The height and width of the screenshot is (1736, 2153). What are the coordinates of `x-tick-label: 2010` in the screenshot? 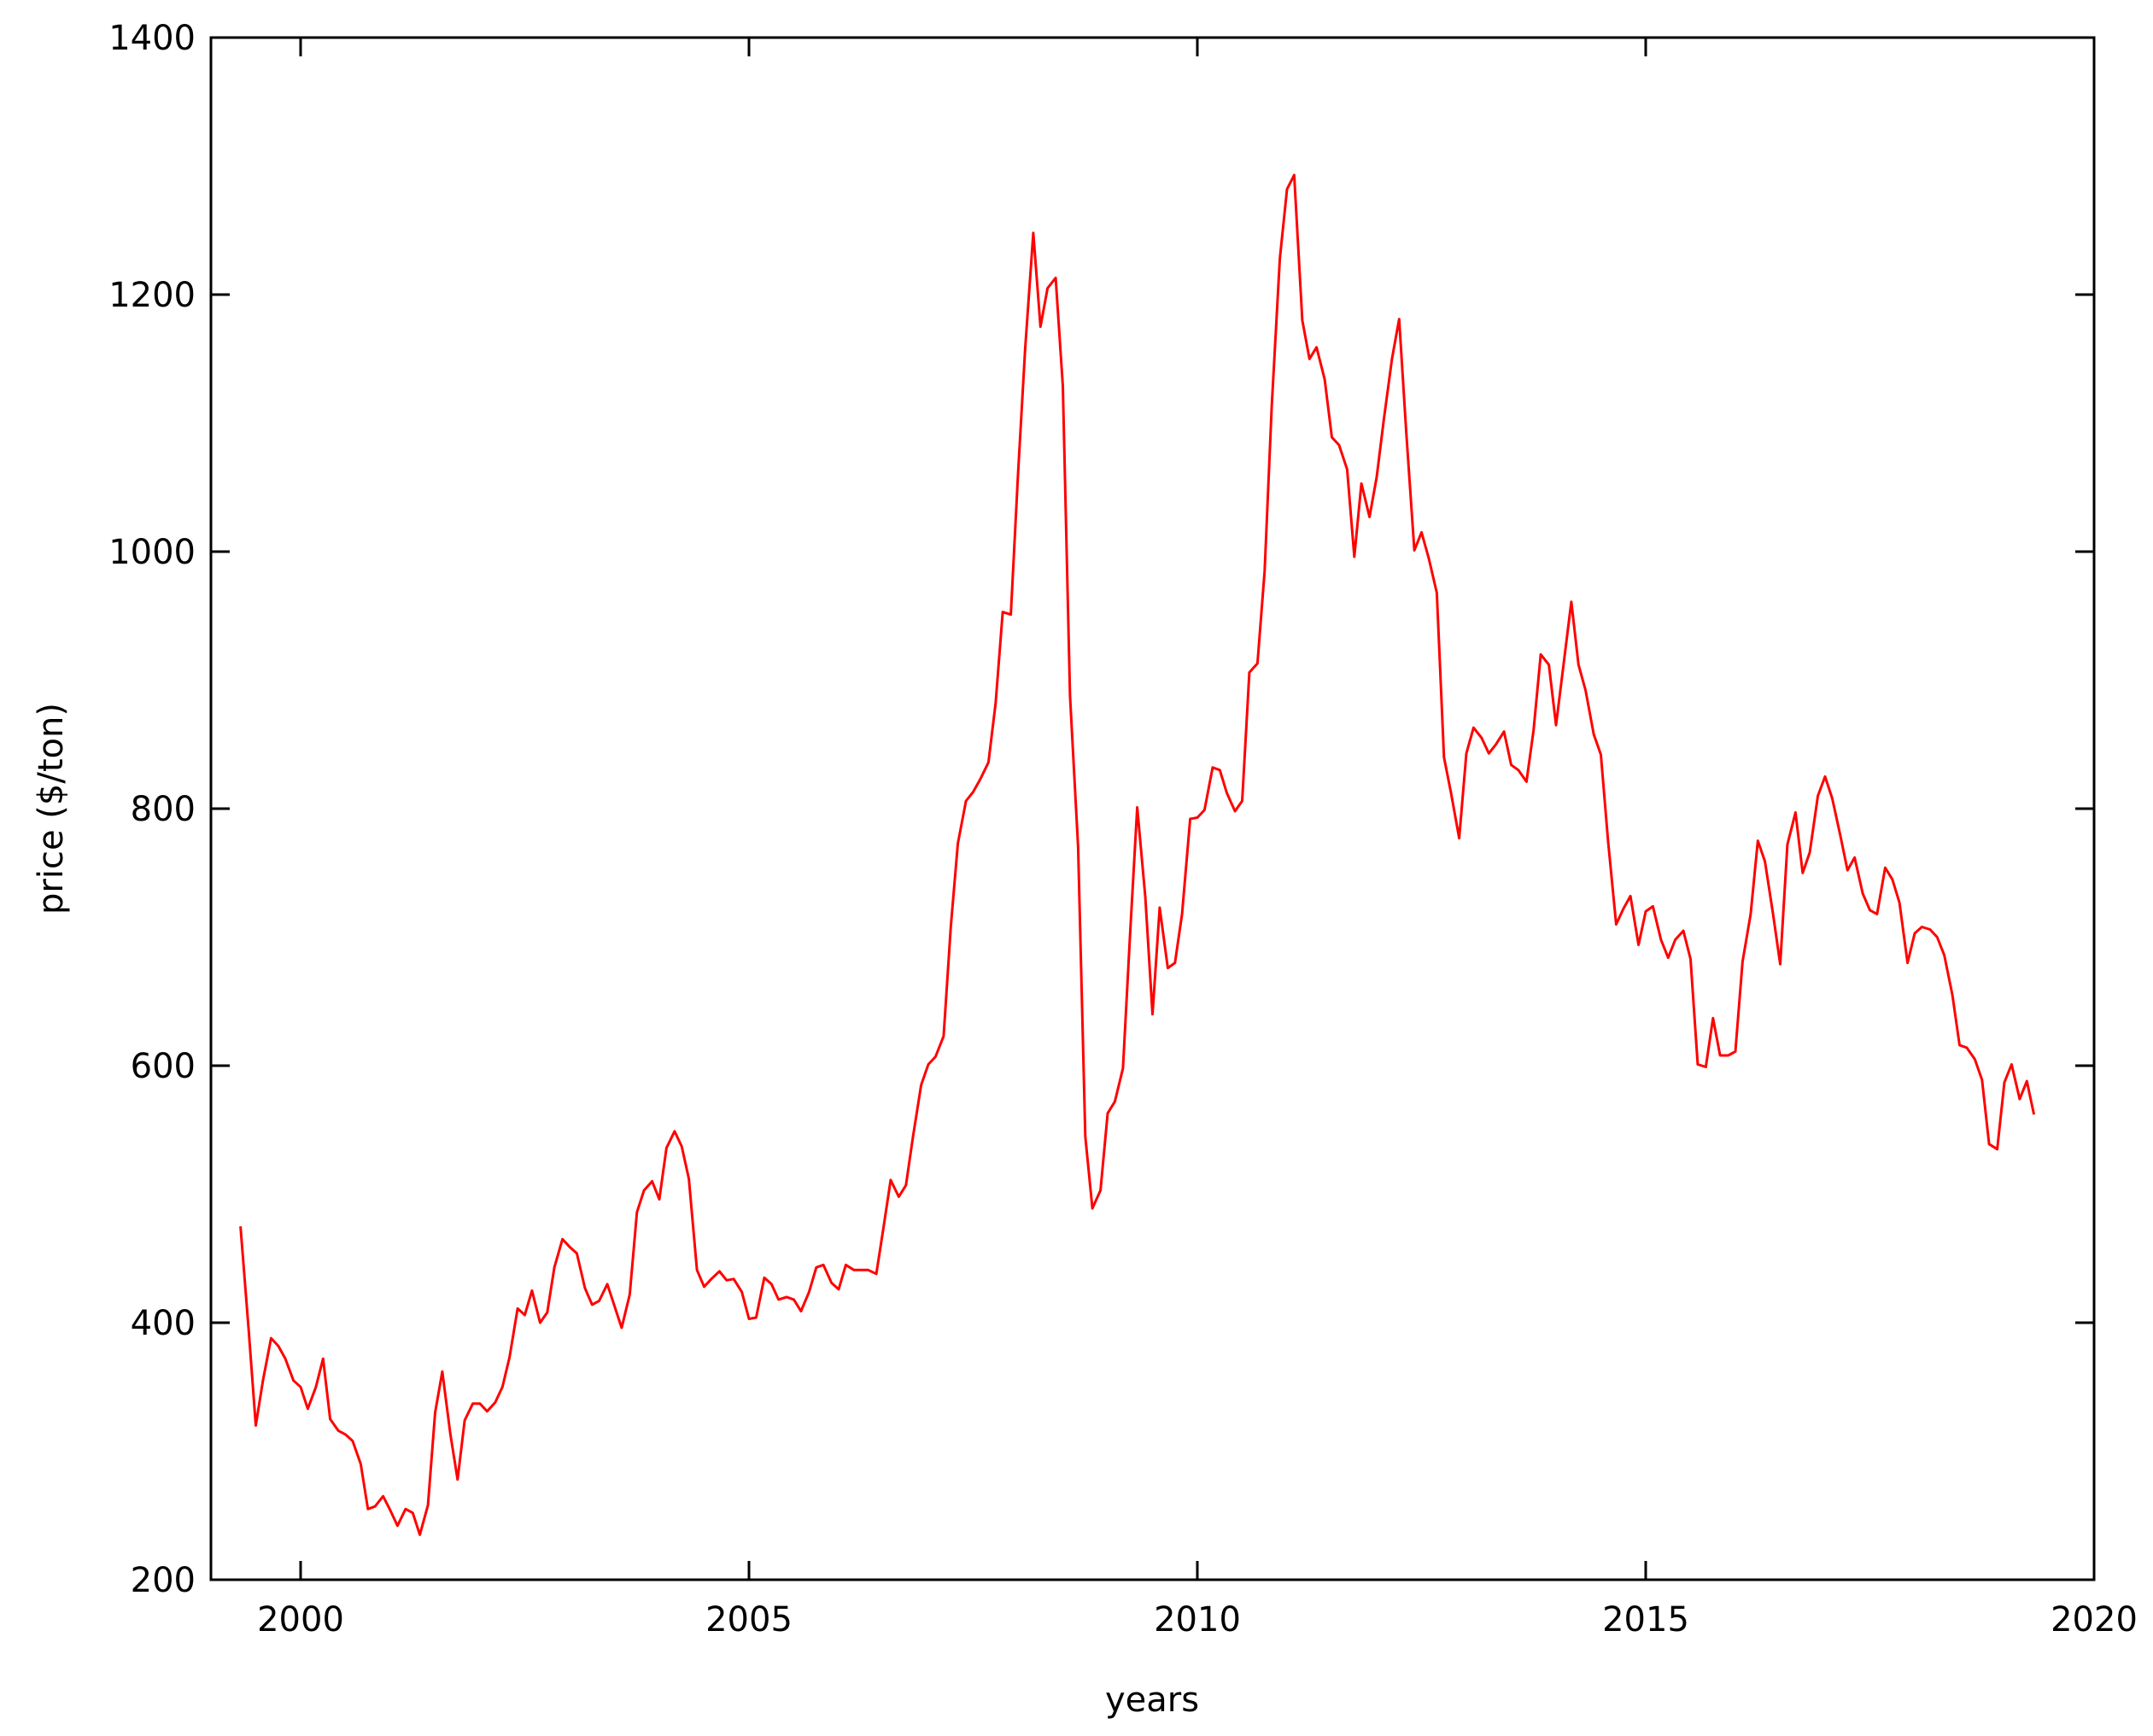 It's located at (1197, 1620).